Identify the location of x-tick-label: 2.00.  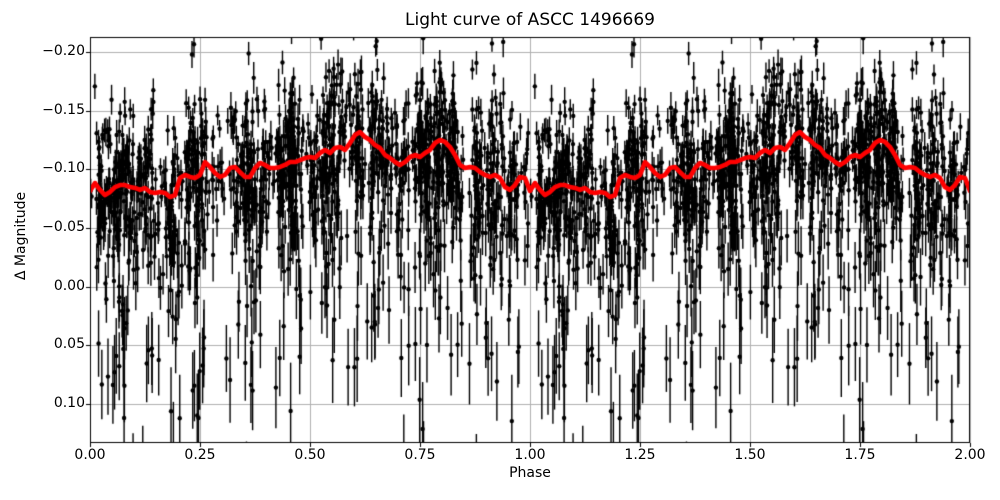
(970, 455).